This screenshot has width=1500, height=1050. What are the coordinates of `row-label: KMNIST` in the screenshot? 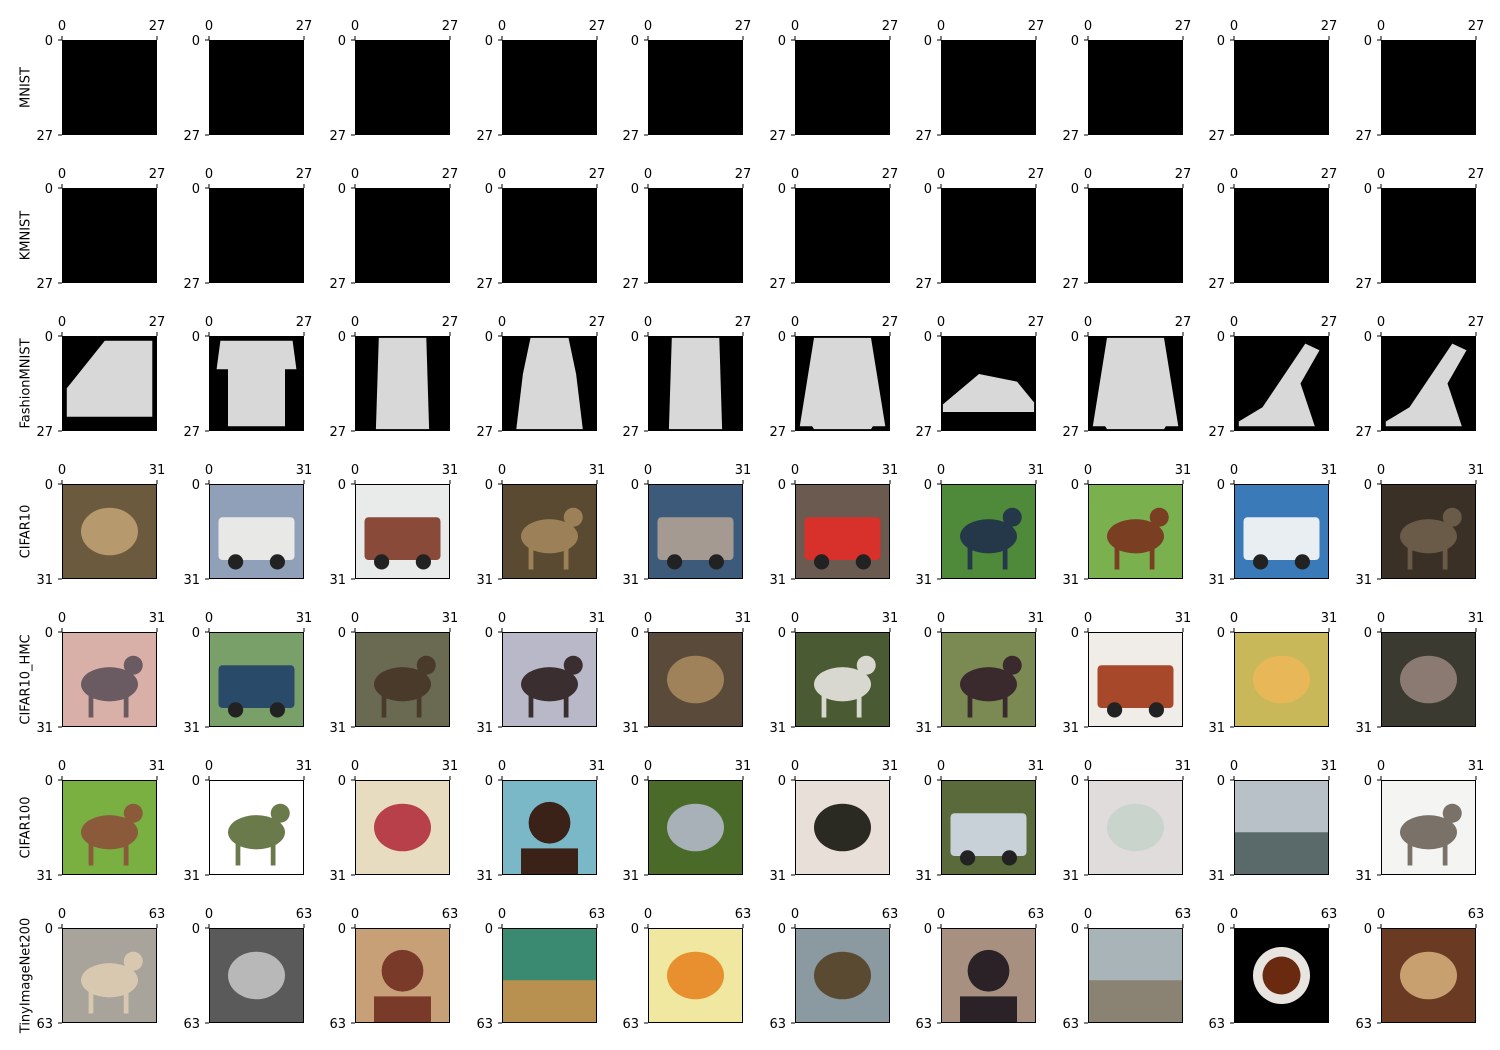 It's located at (26, 236).